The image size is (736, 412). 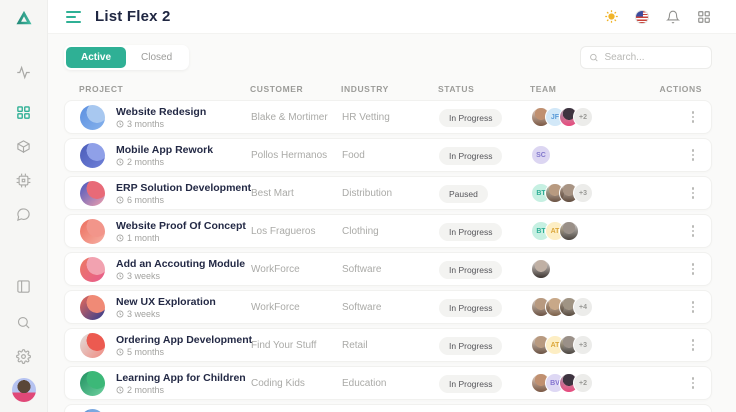 I want to click on cube-icon, so click(x=24, y=146).